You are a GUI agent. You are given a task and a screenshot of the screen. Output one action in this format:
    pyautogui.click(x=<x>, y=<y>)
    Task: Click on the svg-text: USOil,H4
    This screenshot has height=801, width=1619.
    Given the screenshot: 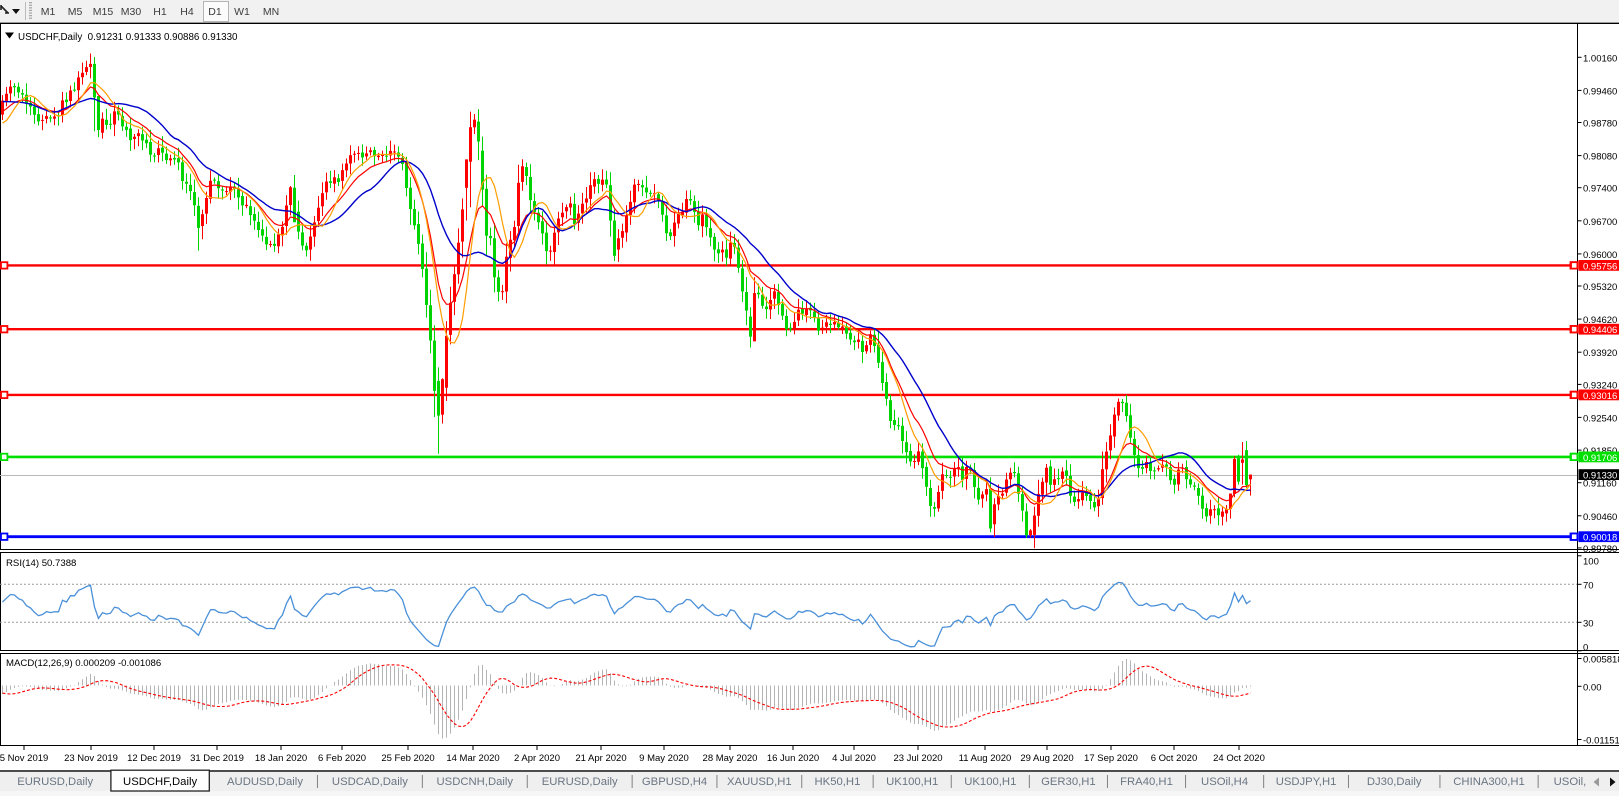 What is the action you would take?
    pyautogui.click(x=1224, y=782)
    